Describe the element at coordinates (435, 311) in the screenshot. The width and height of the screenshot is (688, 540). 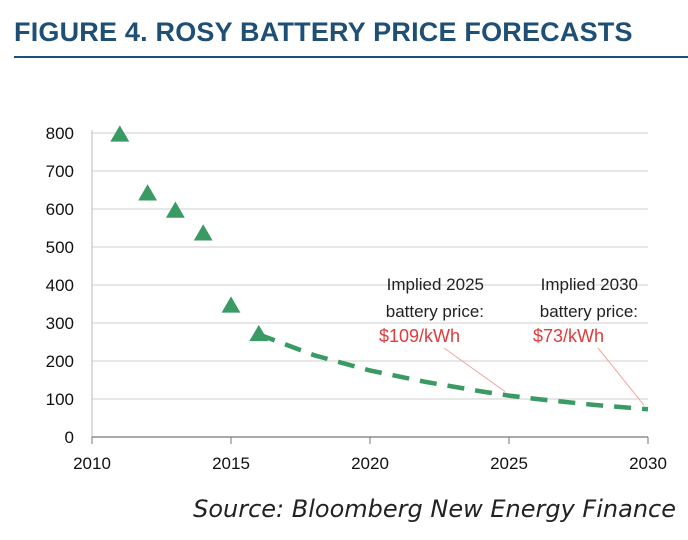
I see `annotation-2025-line2: battery price:` at that location.